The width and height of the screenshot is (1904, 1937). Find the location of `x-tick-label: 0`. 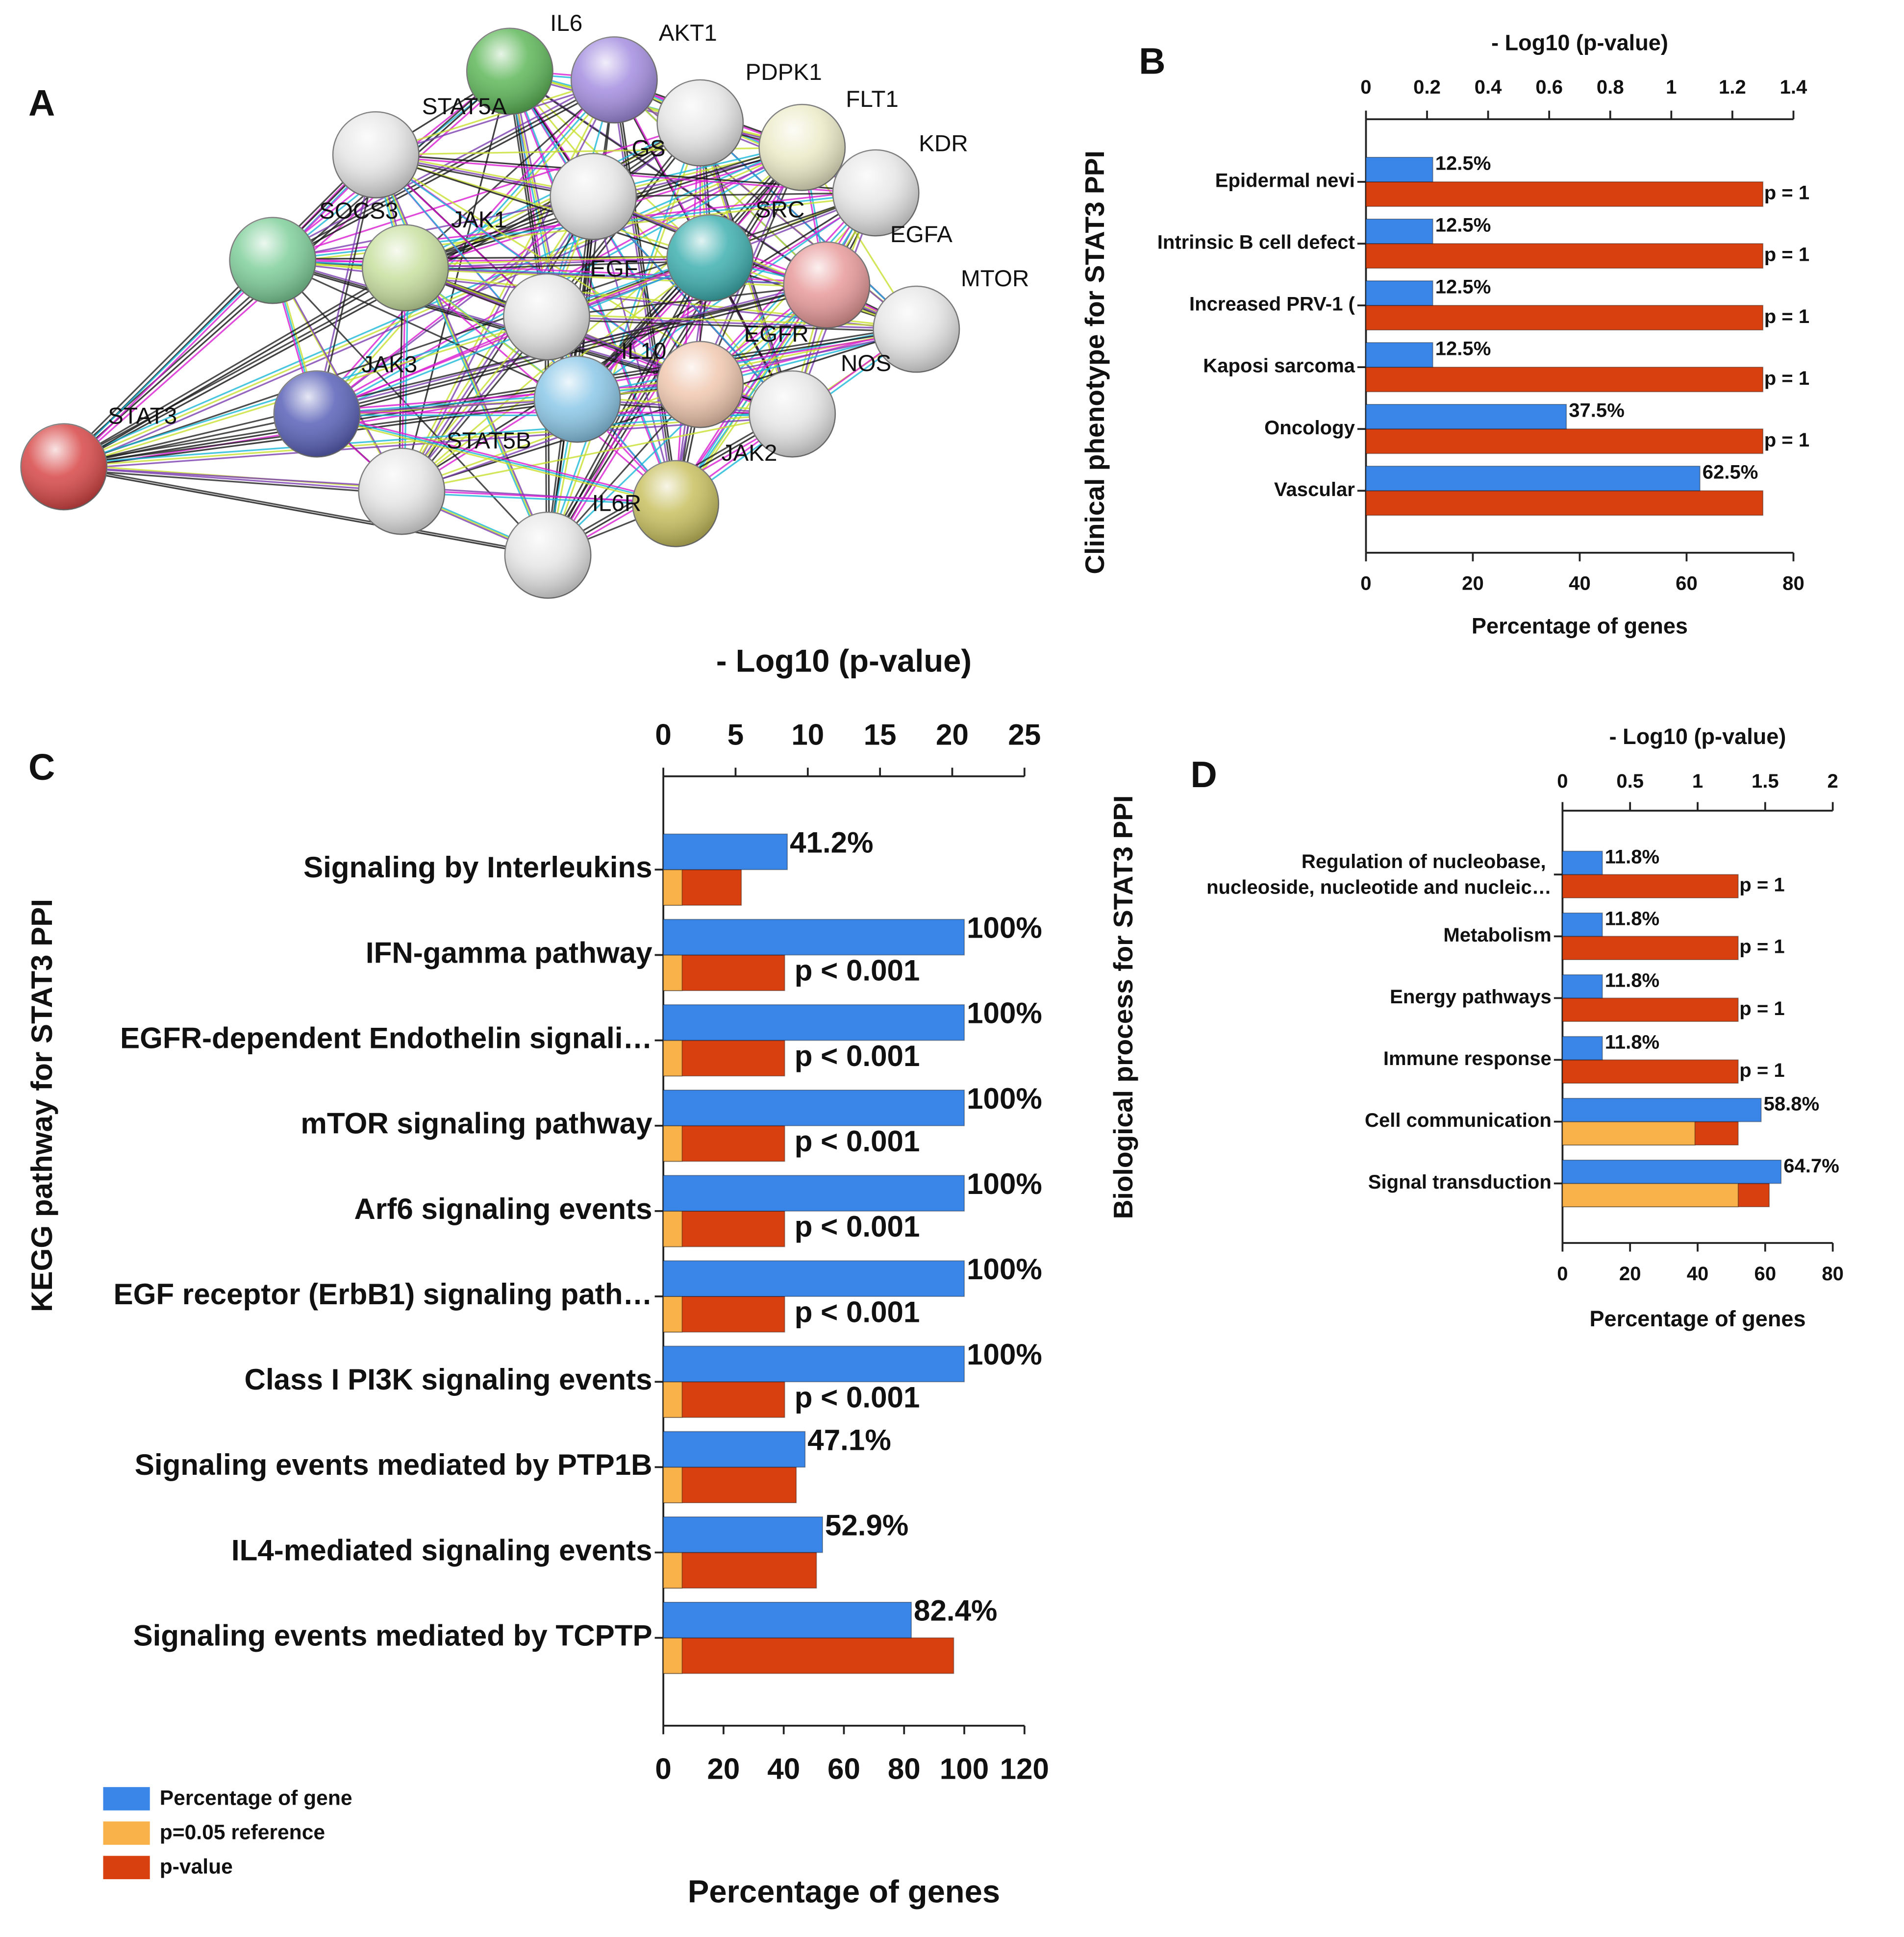

x-tick-label: 0 is located at coordinates (663, 1768).